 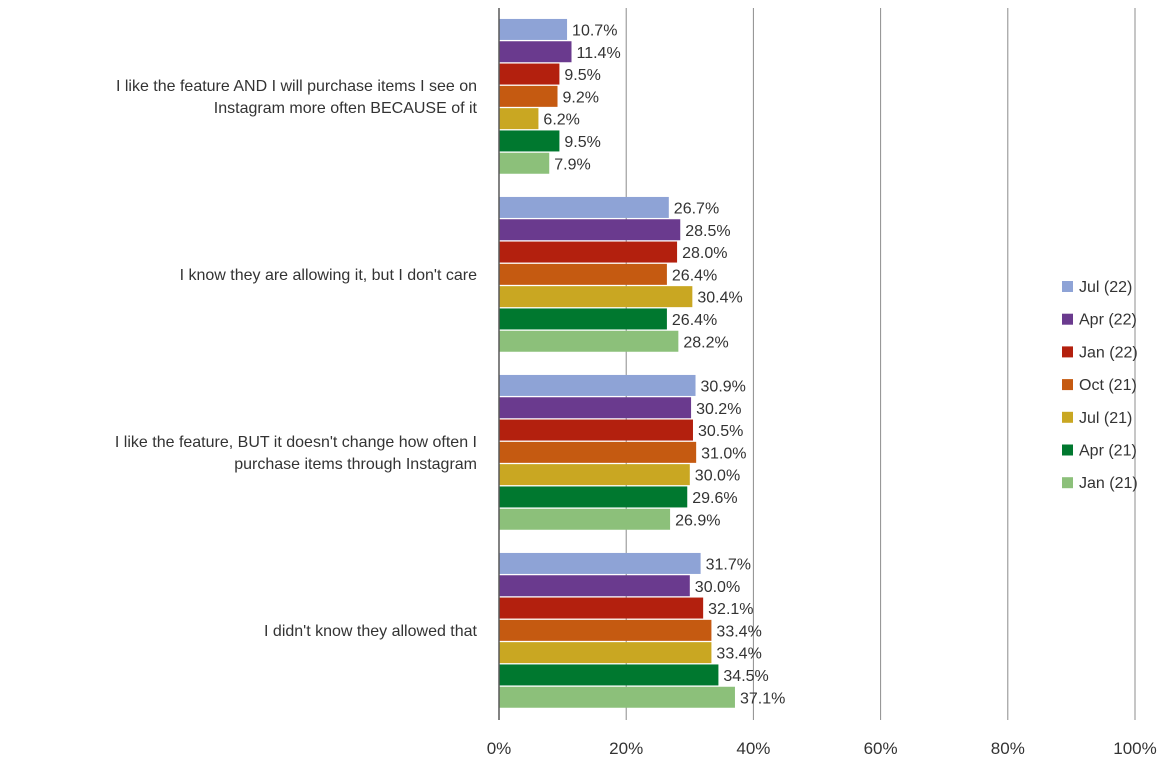 What do you see at coordinates (1134, 748) in the screenshot?
I see `x-tick-label: 100%` at bounding box center [1134, 748].